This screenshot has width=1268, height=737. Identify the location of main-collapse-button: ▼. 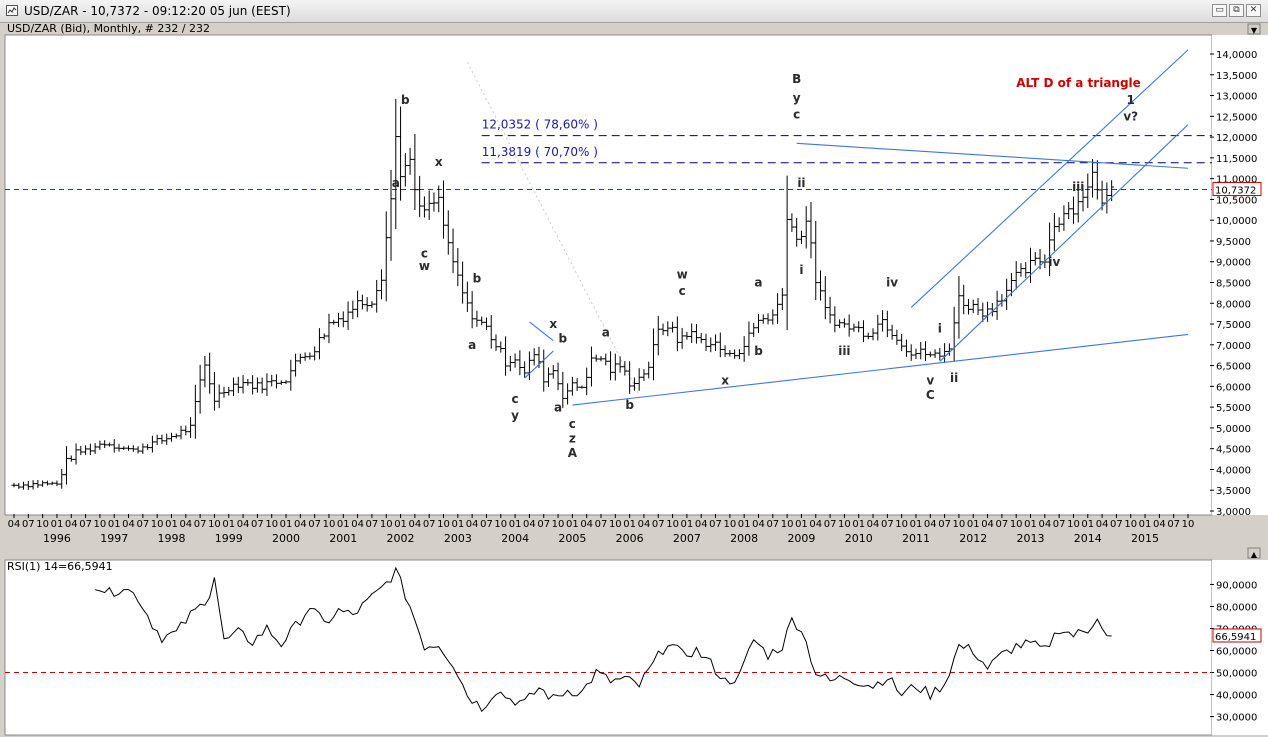
(1254, 29).